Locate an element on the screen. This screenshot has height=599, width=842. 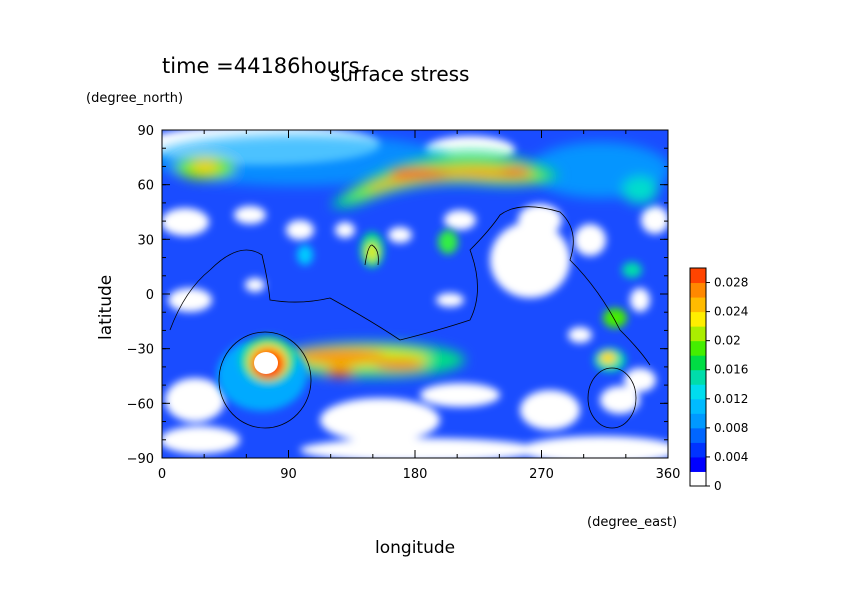
y-unit-label: (degree_north) is located at coordinates (134, 98).